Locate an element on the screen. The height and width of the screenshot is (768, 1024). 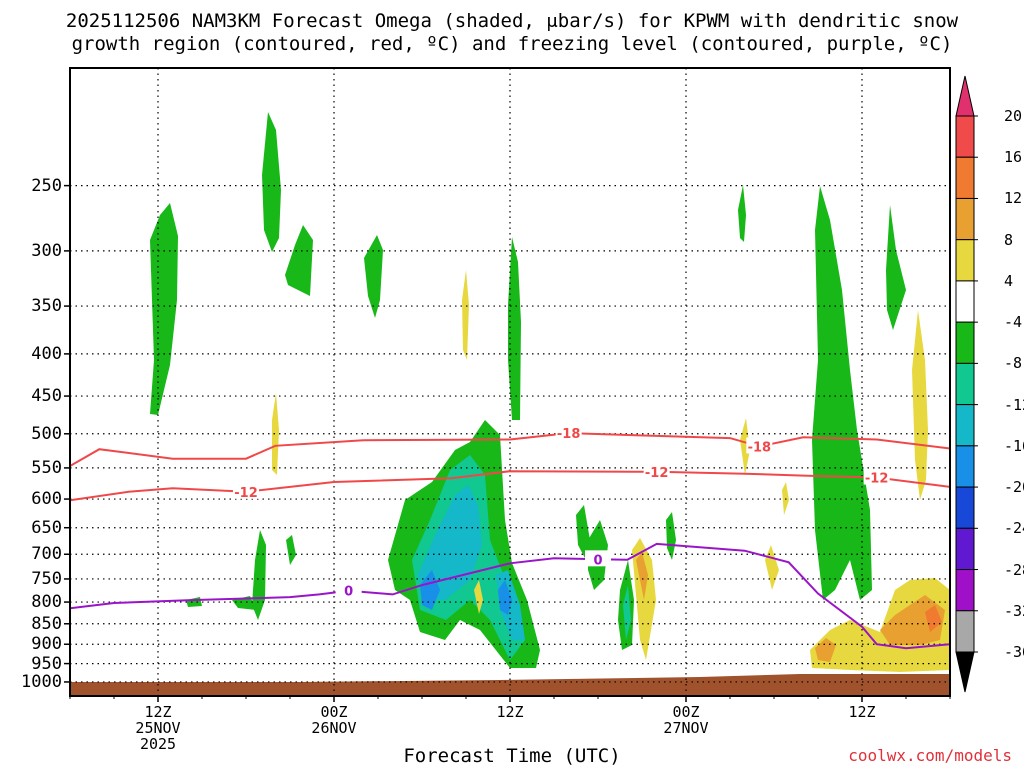
y-tick-label: 750 is located at coordinates (46, 578).